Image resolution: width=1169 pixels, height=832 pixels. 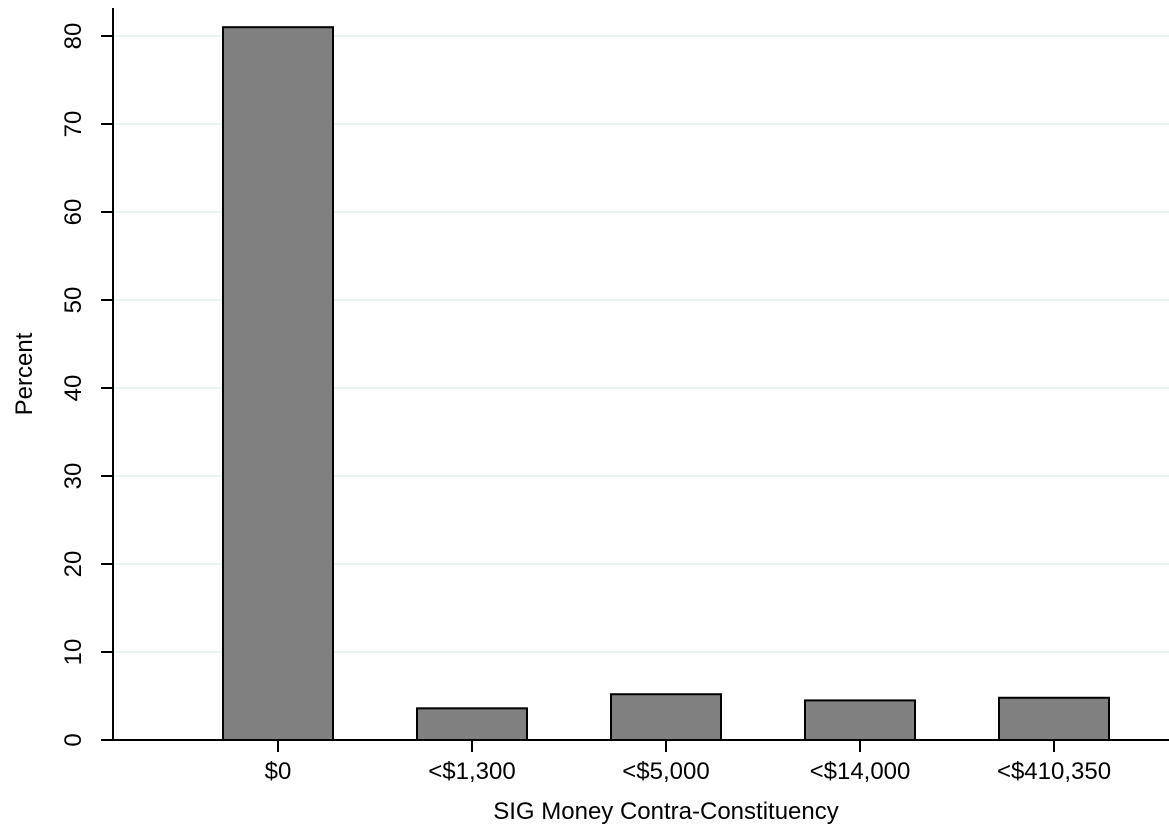 I want to click on x-tick-label: <$5,000, so click(x=665, y=771).